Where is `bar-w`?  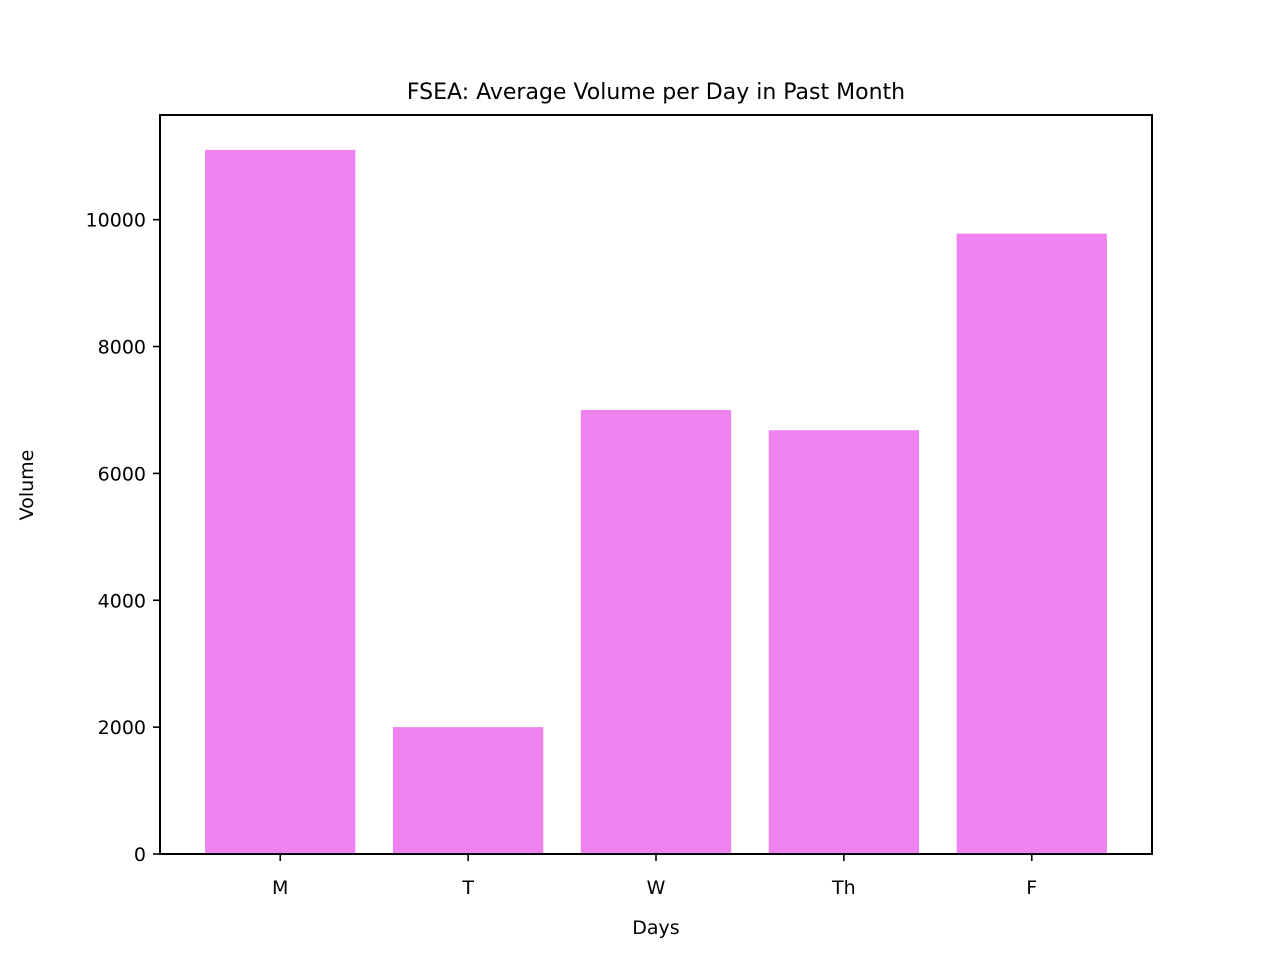 bar-w is located at coordinates (656, 631).